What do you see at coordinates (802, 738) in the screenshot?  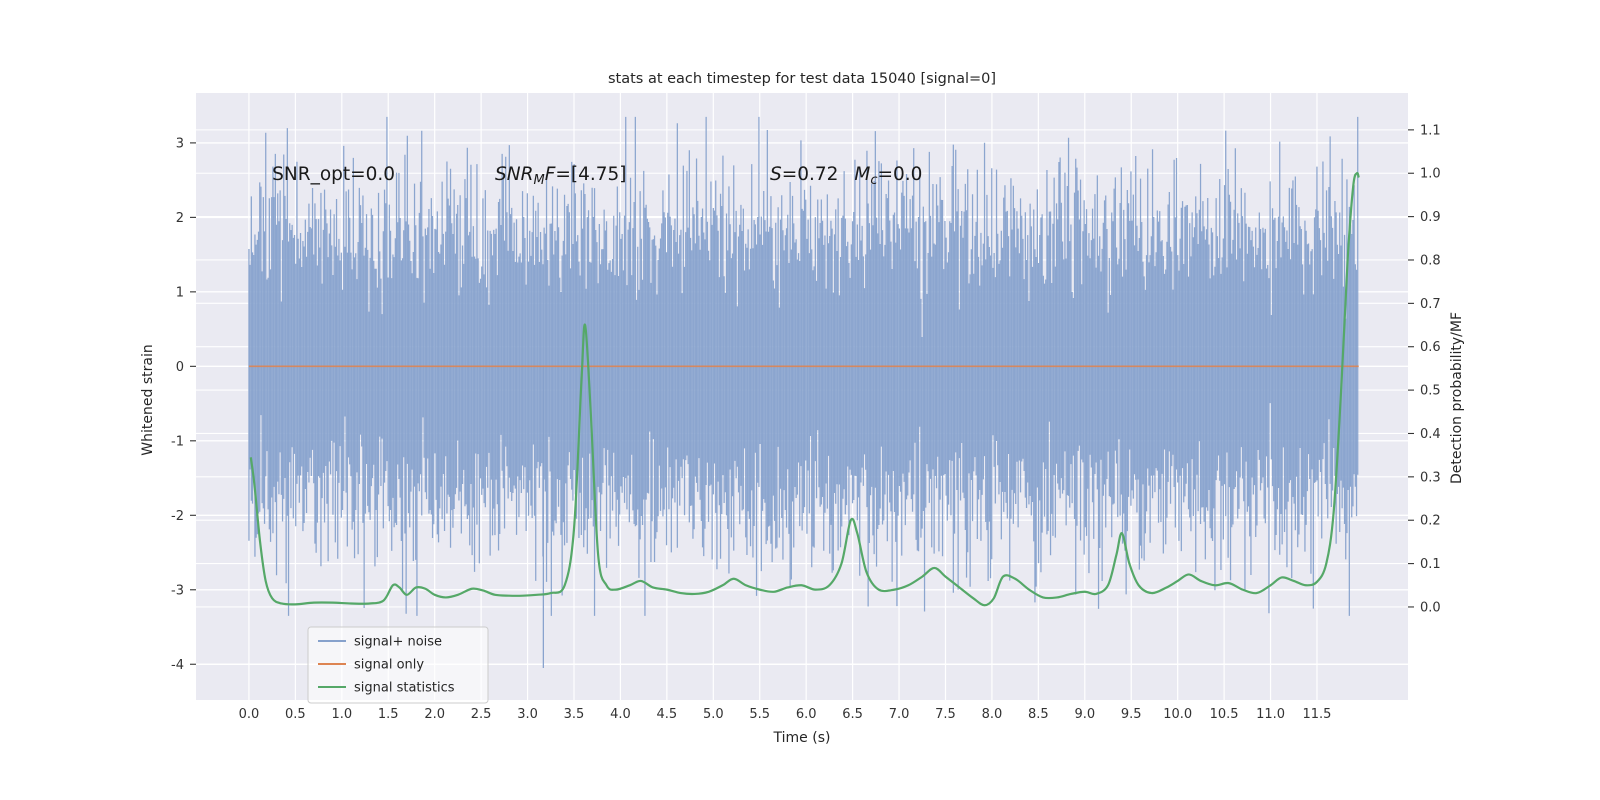 I see `x-axis-label: Time (s)` at bounding box center [802, 738].